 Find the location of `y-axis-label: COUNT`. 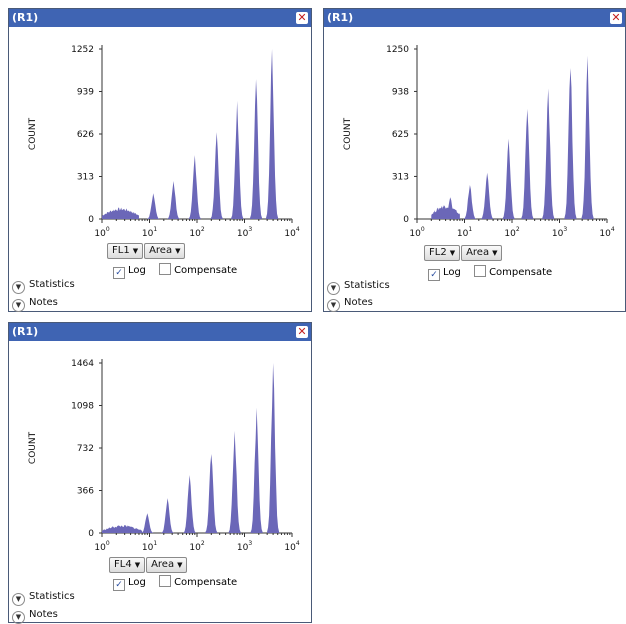

y-axis-label: COUNT is located at coordinates (348, 133).